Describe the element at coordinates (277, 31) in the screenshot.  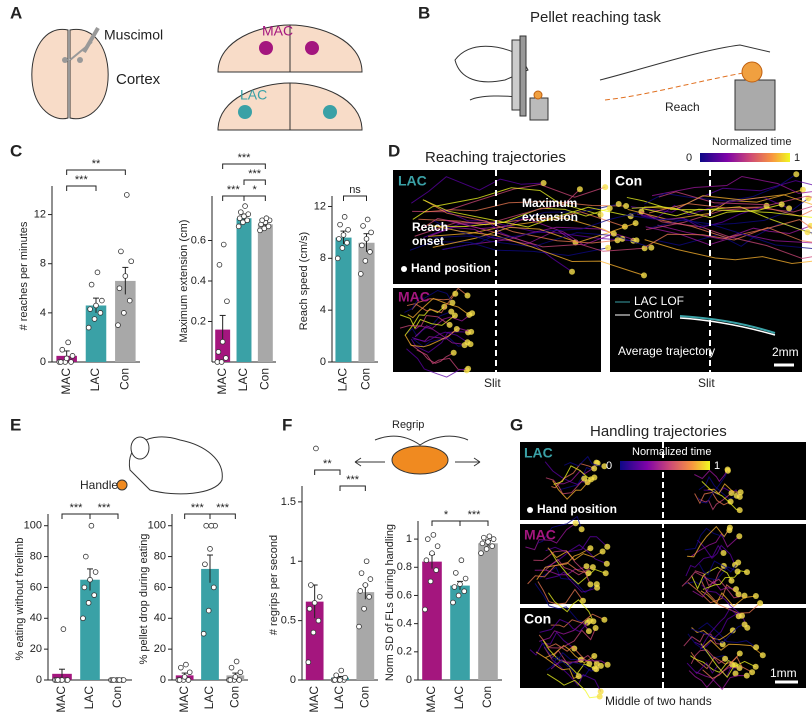
I see `label: MAC` at that location.